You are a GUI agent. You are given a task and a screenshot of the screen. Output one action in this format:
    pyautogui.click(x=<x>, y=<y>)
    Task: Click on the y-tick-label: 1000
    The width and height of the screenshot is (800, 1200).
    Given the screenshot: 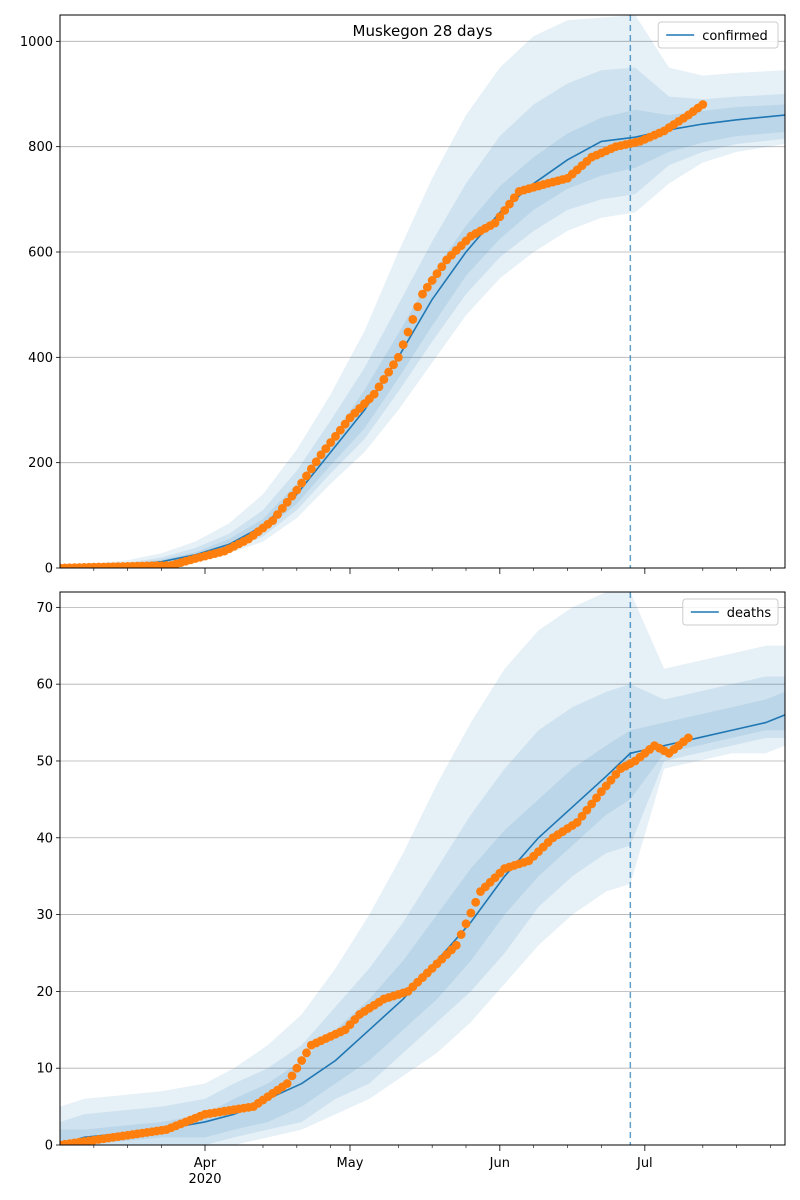 What is the action you would take?
    pyautogui.click(x=36, y=42)
    